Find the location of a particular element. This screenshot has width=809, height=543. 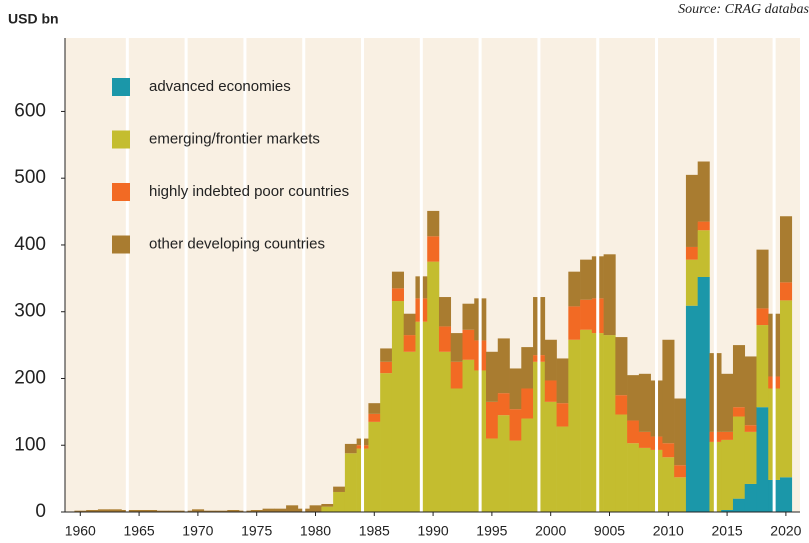

y-axis-label: USD bn is located at coordinates (33, 19).